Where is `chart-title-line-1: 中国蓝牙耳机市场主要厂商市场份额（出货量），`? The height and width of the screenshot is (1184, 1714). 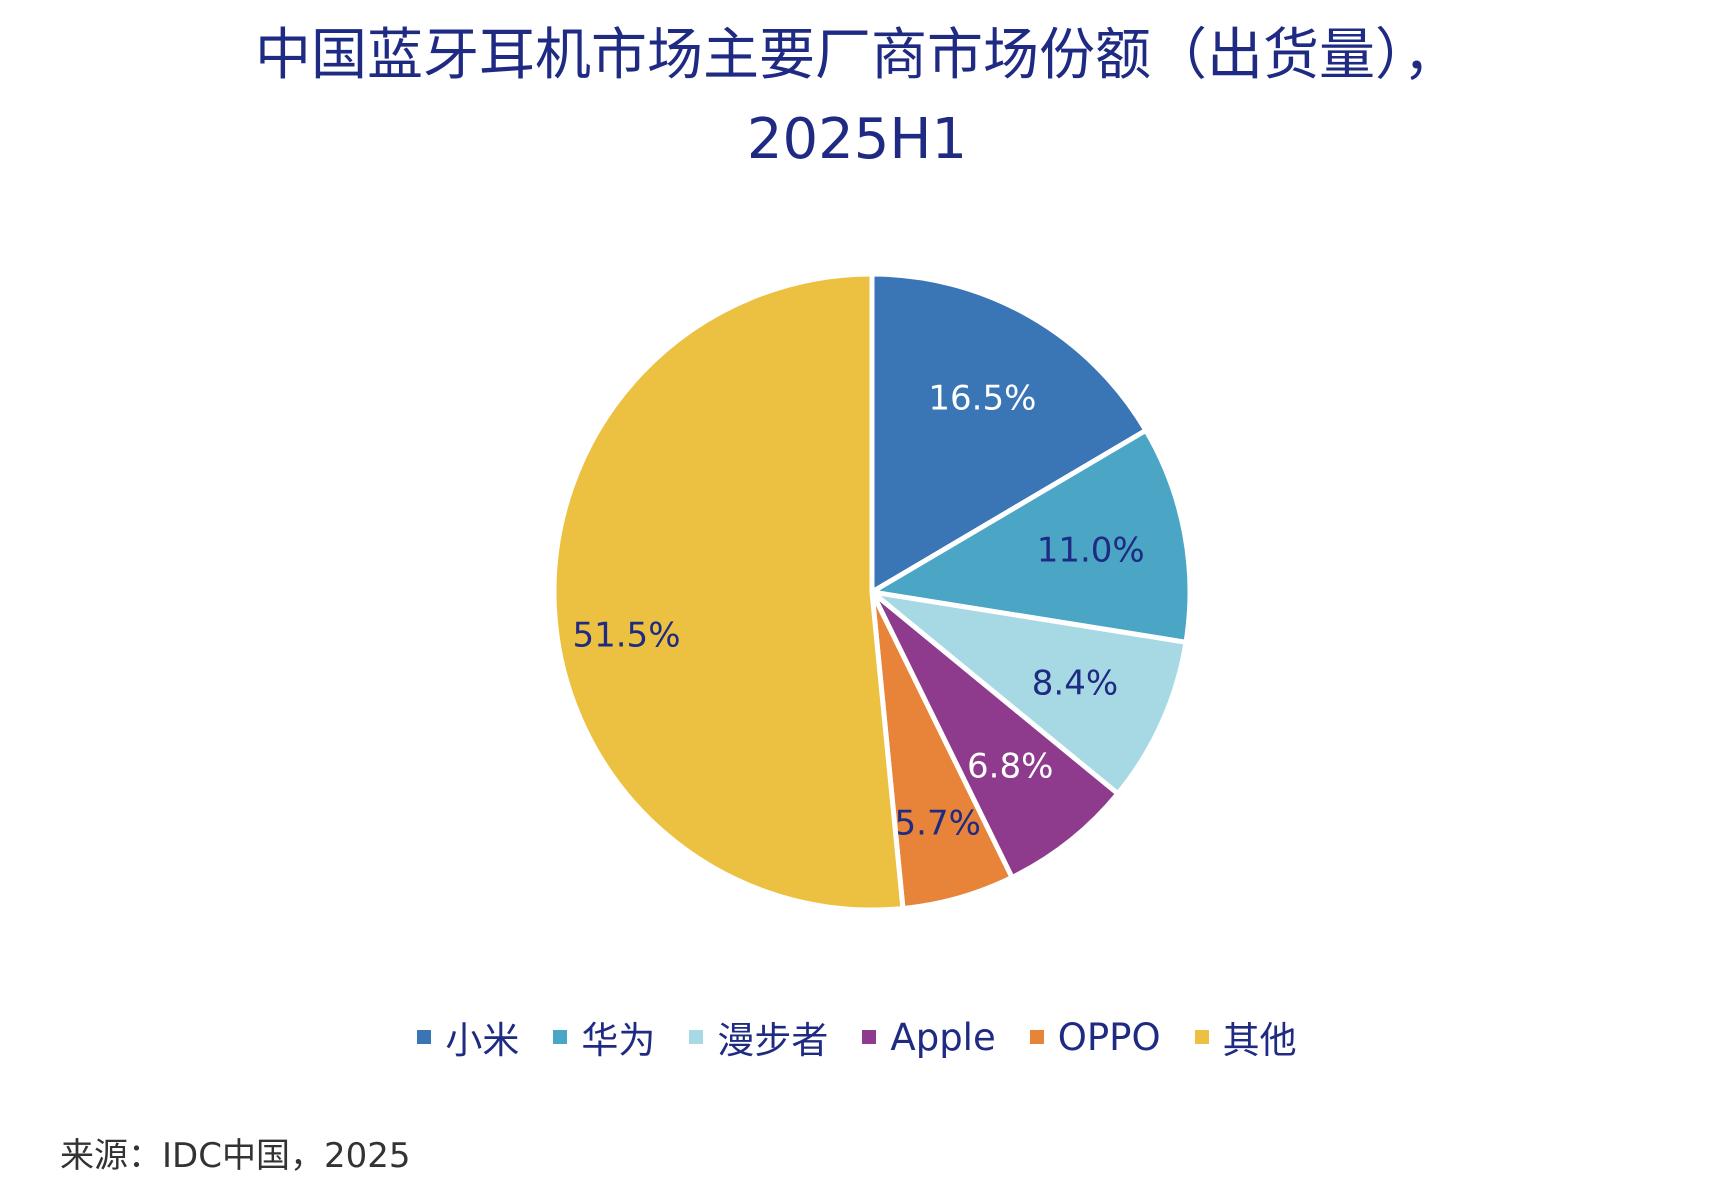 chart-title-line-1: 中国蓝牙耳机市场主要厂商市场份额（出货量）， is located at coordinates (857, 55).